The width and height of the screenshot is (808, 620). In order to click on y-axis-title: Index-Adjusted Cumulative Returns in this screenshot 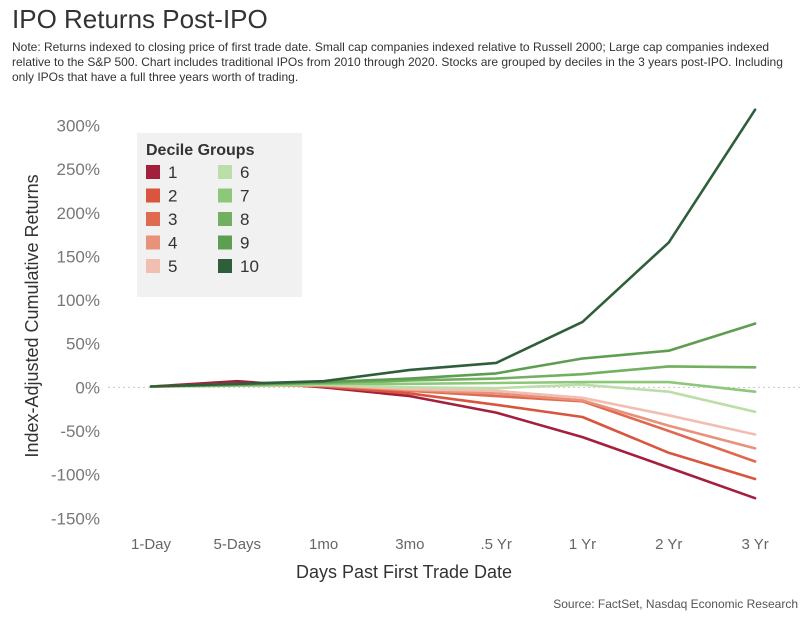, I will do `click(32, 315)`.